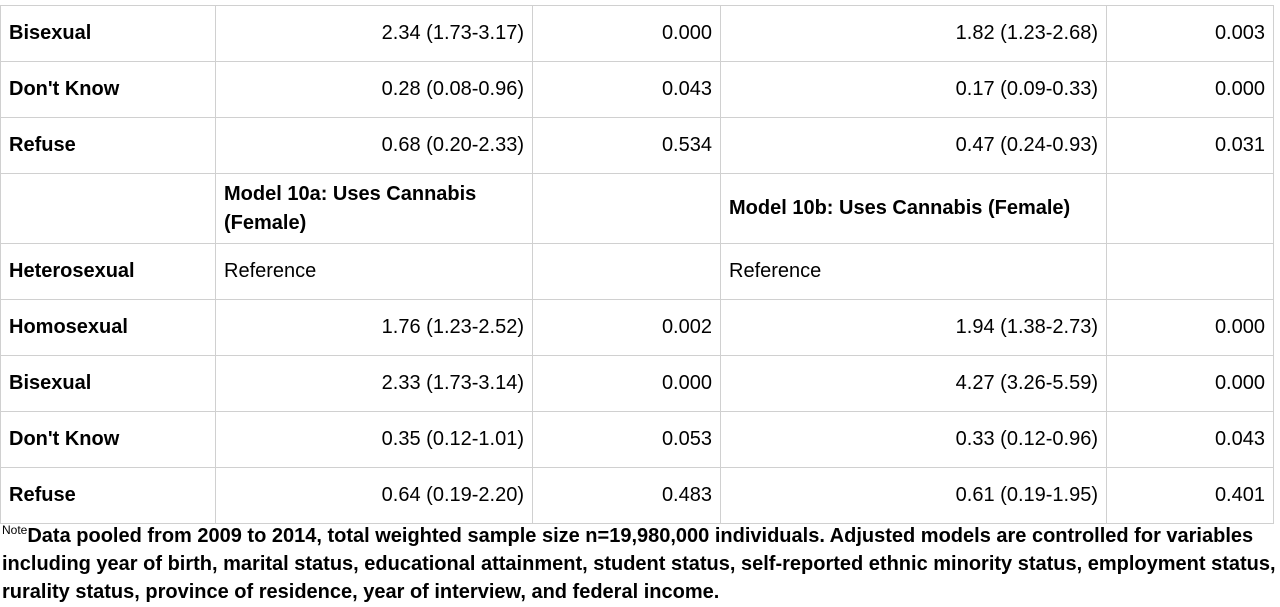 The width and height of the screenshot is (1280, 607). What do you see at coordinates (913, 327) in the screenshot?
I see `table-cell: 1.94 (1.38-2.73)` at bounding box center [913, 327].